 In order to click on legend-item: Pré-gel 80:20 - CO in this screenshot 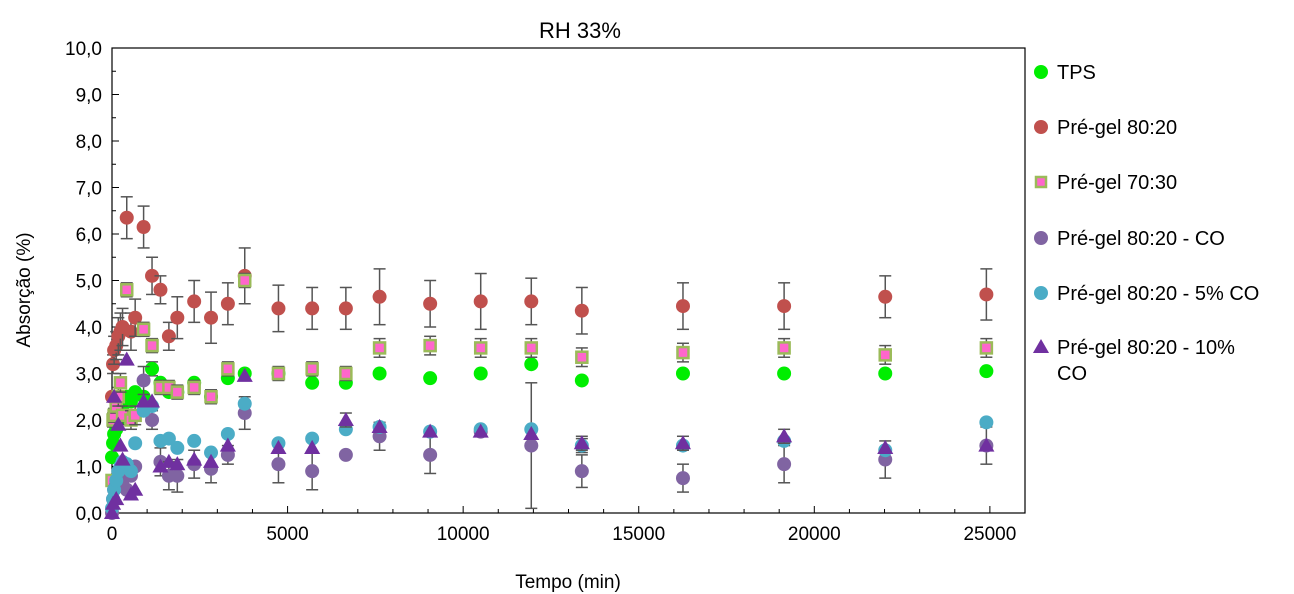, I will do `click(1129, 239)`.